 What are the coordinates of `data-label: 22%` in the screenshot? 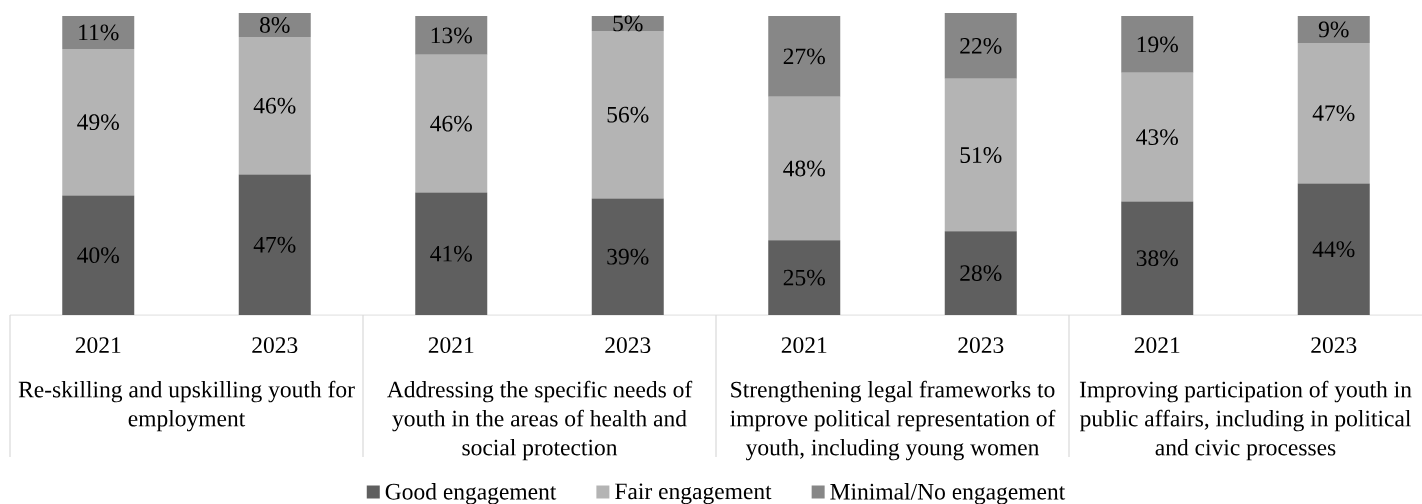 It's located at (981, 45).